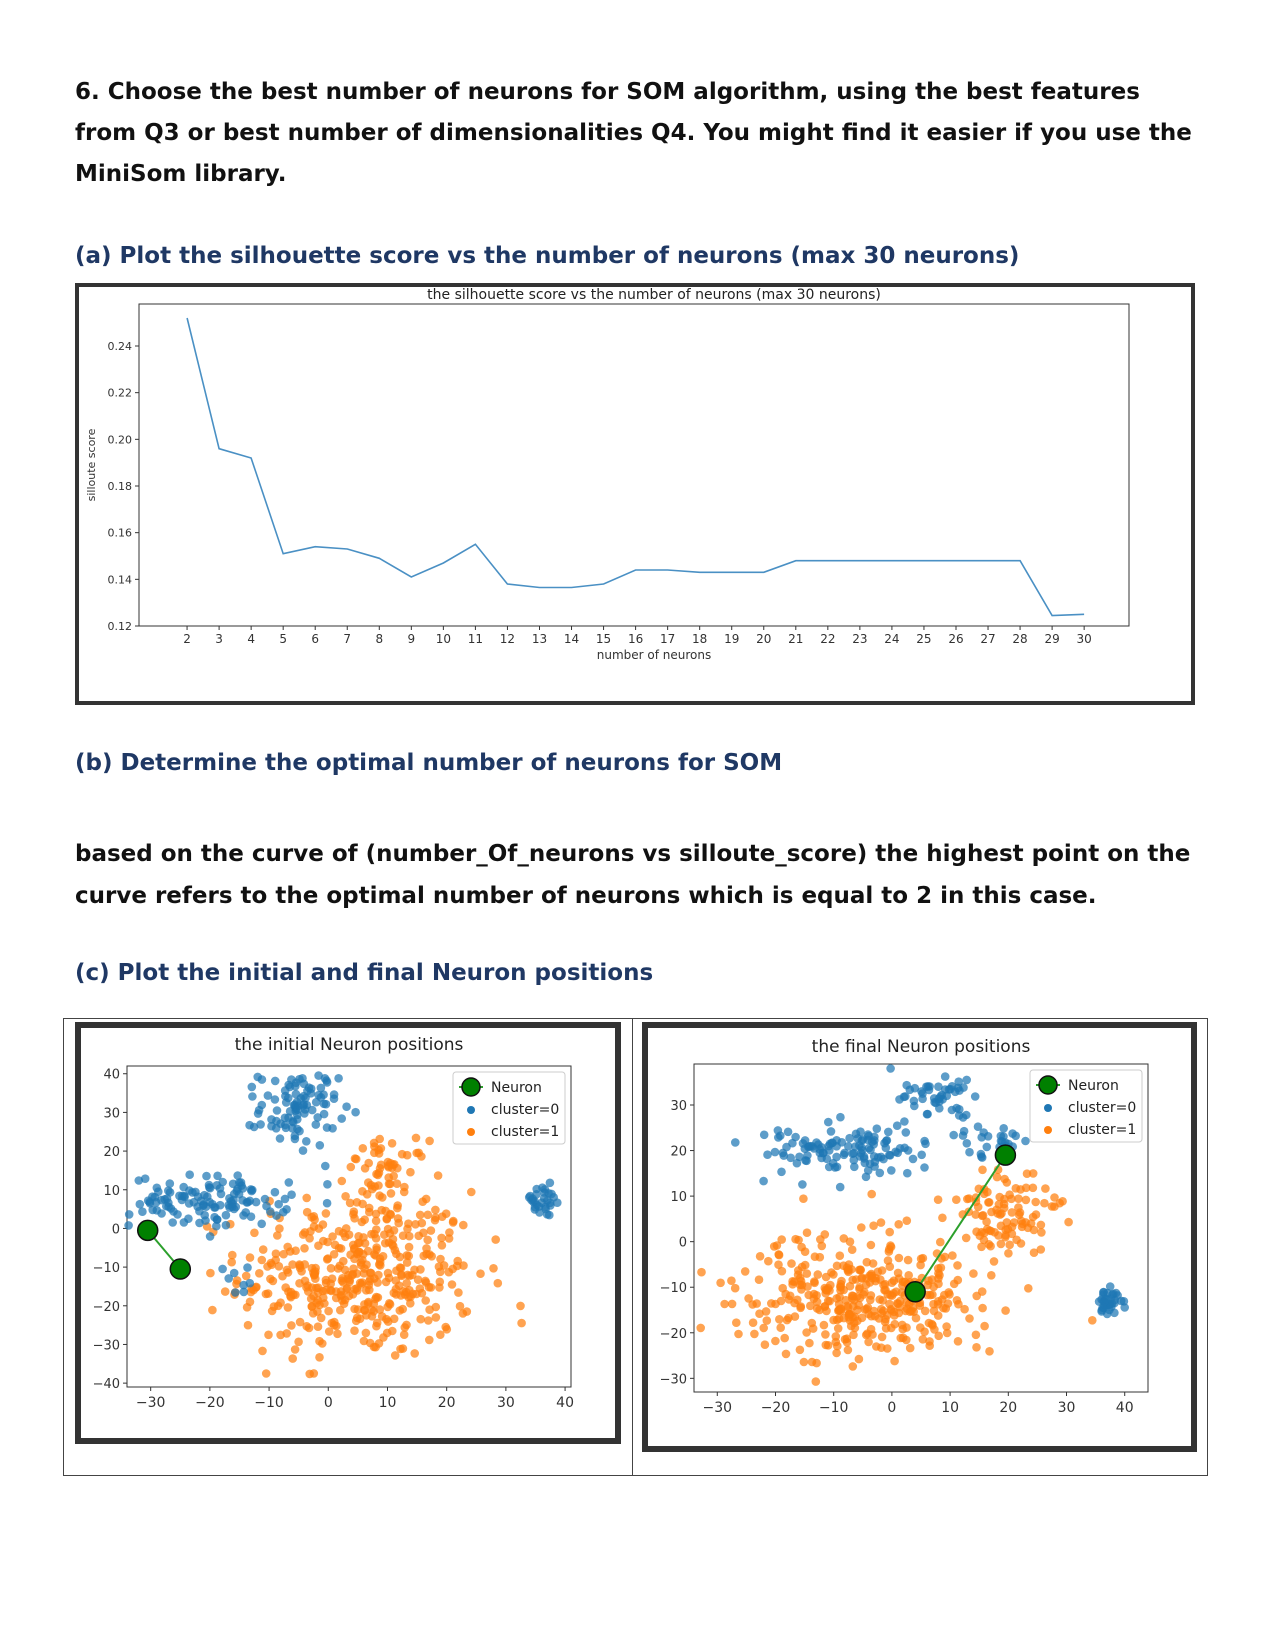 This screenshot has width=1275, height=1650. I want to click on y-tick-label: 0, so click(116, 1229).